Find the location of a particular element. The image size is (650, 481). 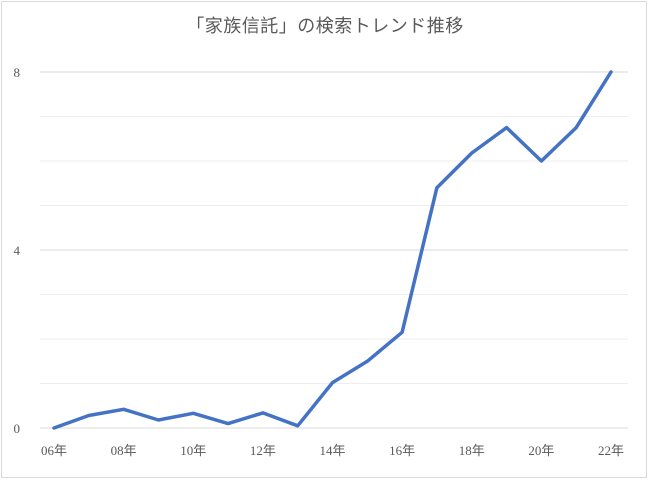

chart-title: 「家族信託」の検索トレンド推移 is located at coordinates (325, 26).